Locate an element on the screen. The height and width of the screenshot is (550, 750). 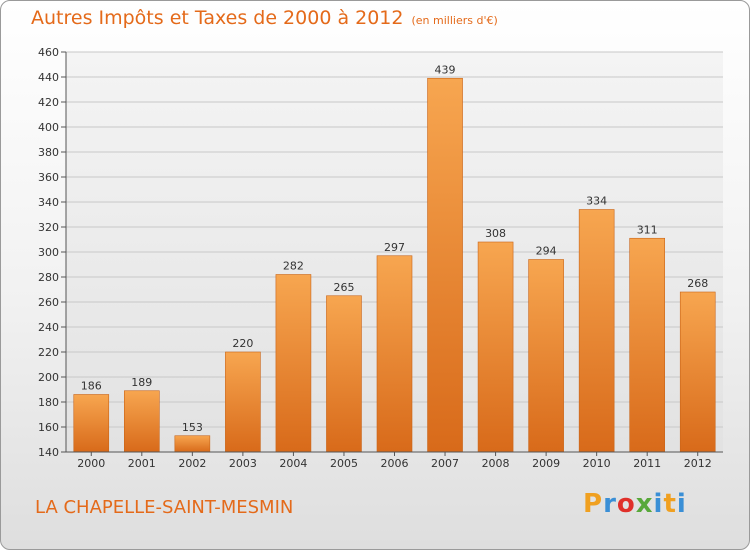
x-tick-label-2002: 2002 is located at coordinates (192, 463).